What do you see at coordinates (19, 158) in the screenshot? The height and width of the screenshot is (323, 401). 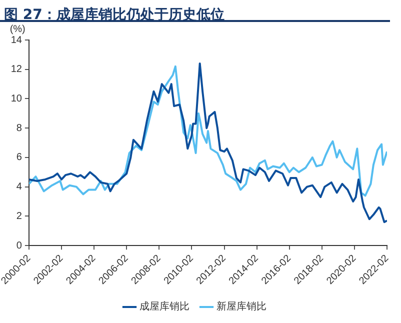 I see `y-tick-label: 6` at bounding box center [19, 158].